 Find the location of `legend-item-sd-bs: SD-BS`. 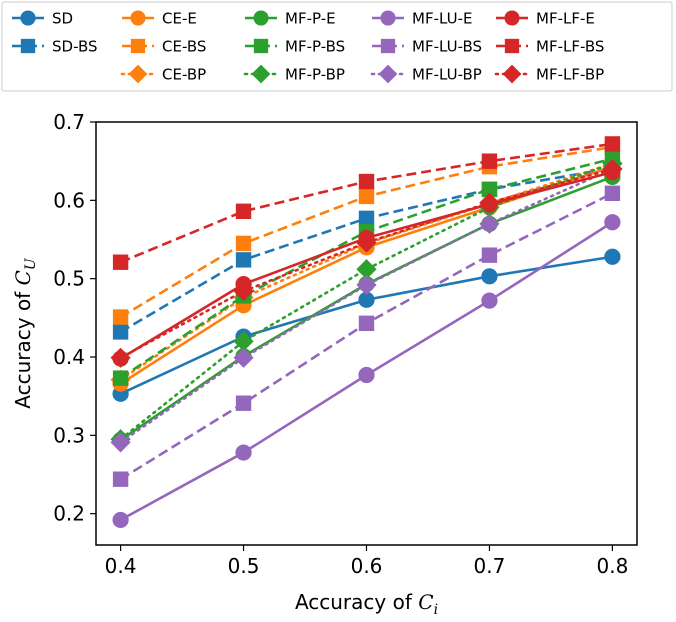

legend-item-sd-bs: SD-BS is located at coordinates (55, 47).